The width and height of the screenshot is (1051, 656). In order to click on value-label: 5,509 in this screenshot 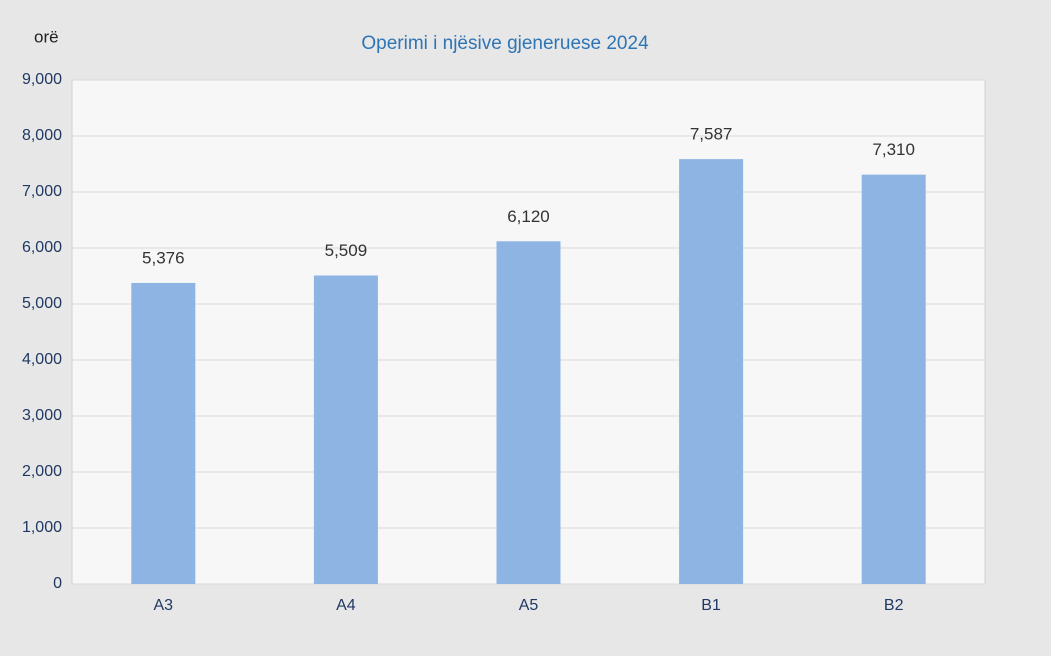, I will do `click(346, 250)`.